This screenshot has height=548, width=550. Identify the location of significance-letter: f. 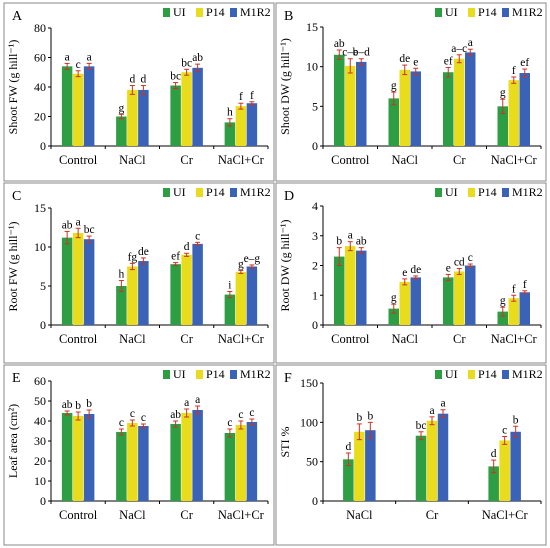
(514, 71).